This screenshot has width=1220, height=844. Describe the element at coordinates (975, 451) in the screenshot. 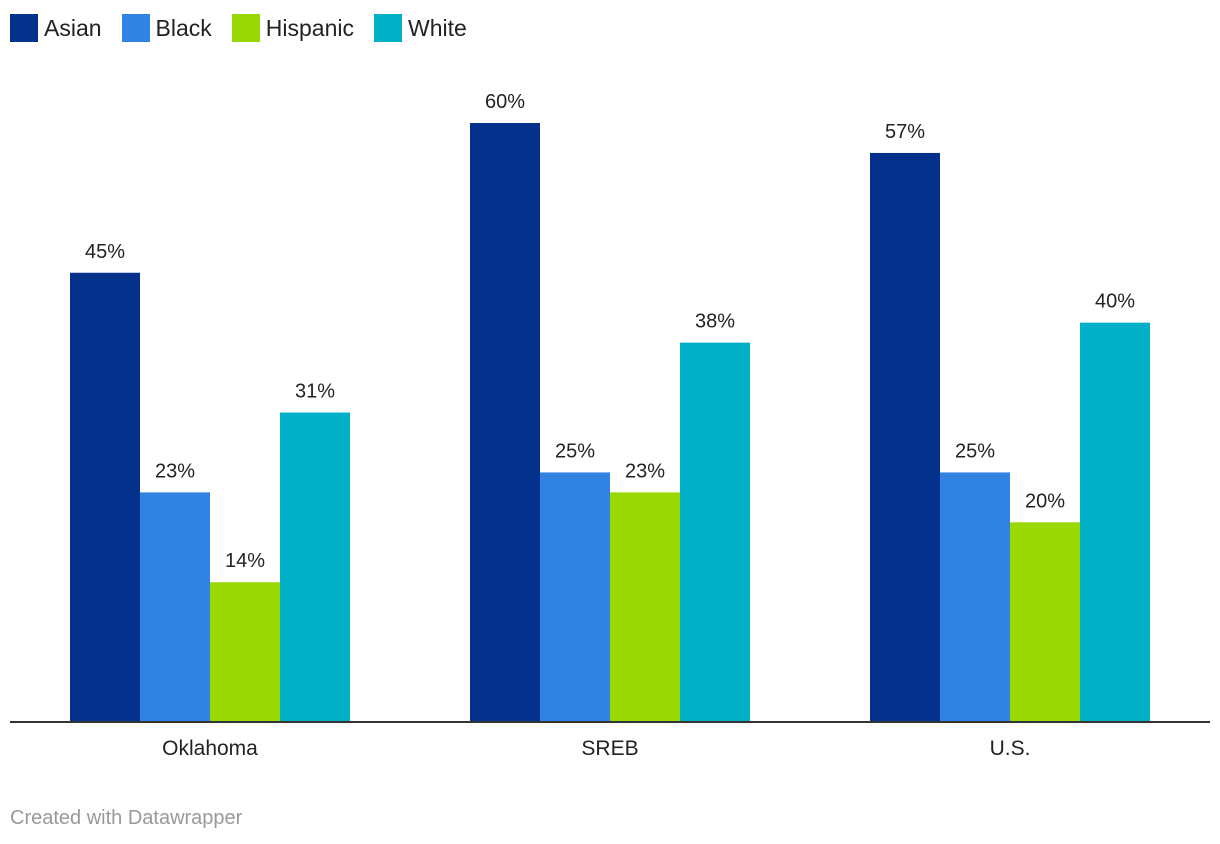

I see `value-label-u-s-black: 25%` at that location.